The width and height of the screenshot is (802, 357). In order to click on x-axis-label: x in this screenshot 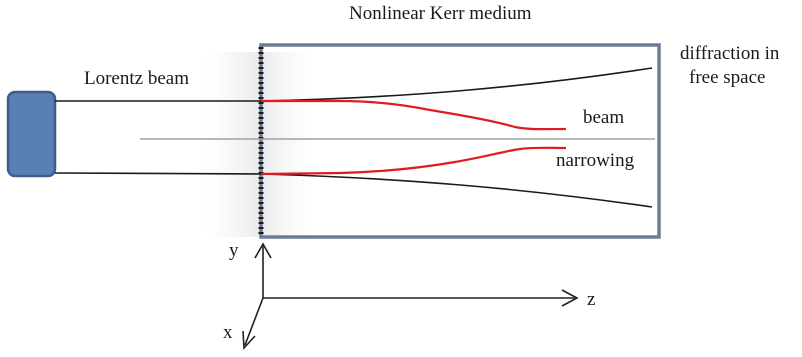, I will do `click(228, 332)`.